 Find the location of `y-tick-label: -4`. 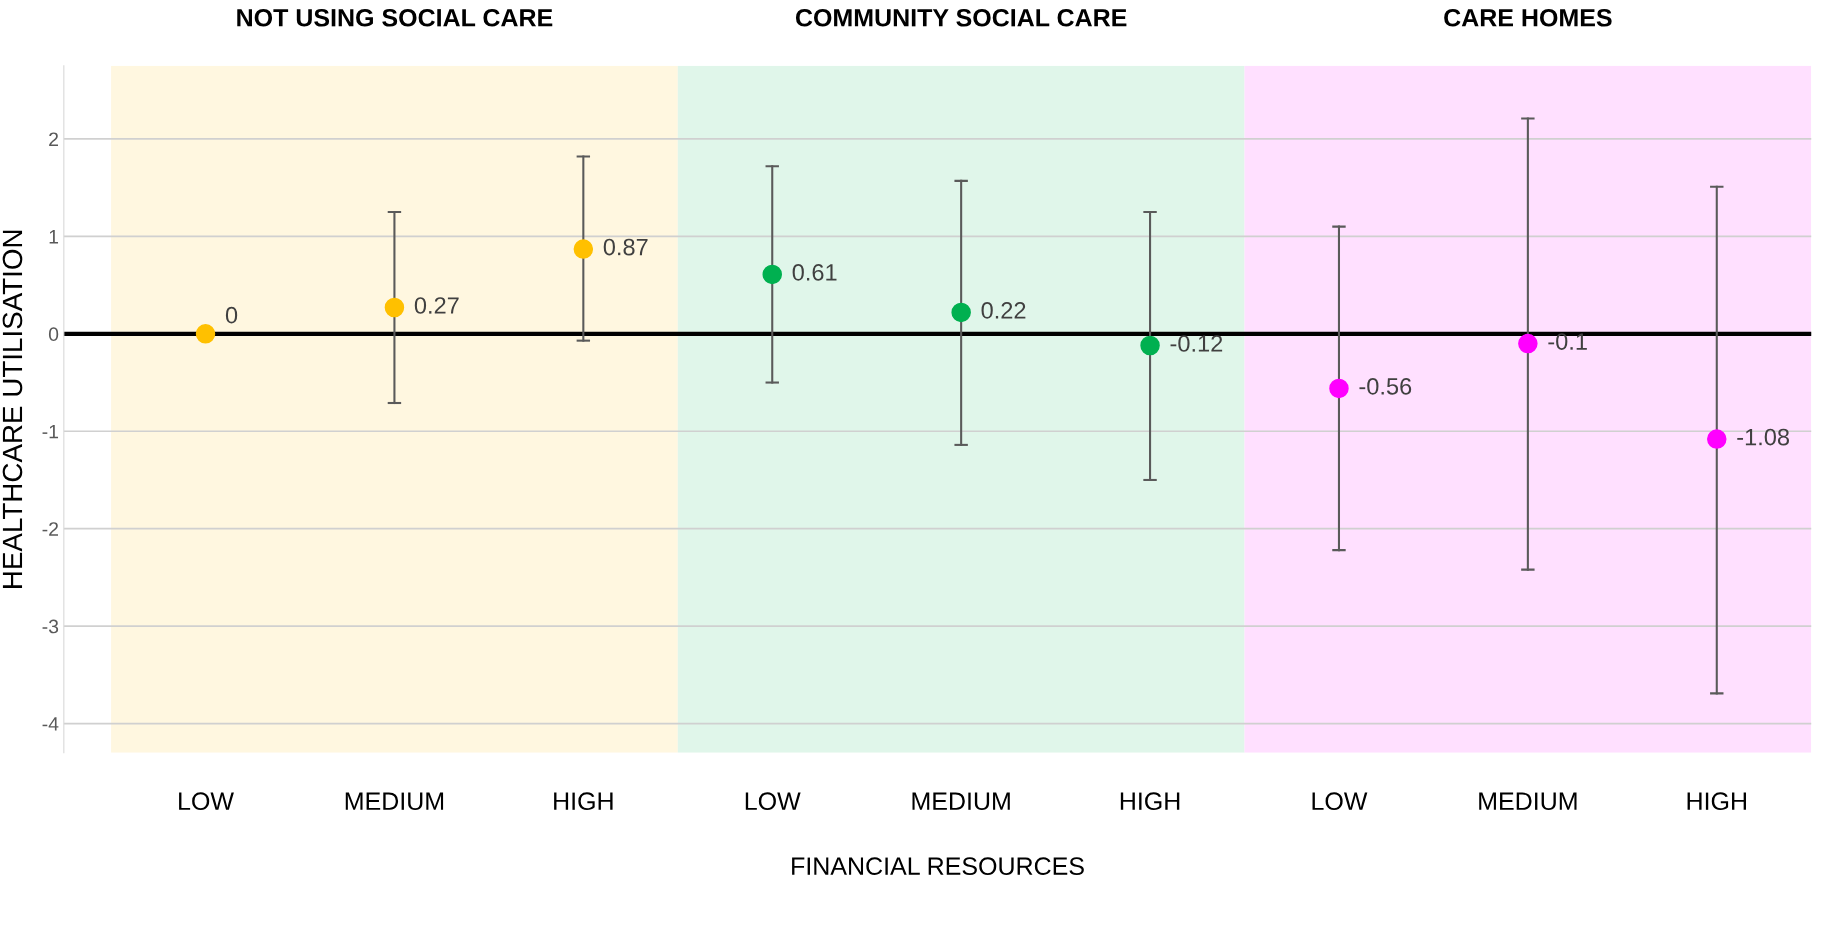

y-tick-label: -4 is located at coordinates (50, 724).